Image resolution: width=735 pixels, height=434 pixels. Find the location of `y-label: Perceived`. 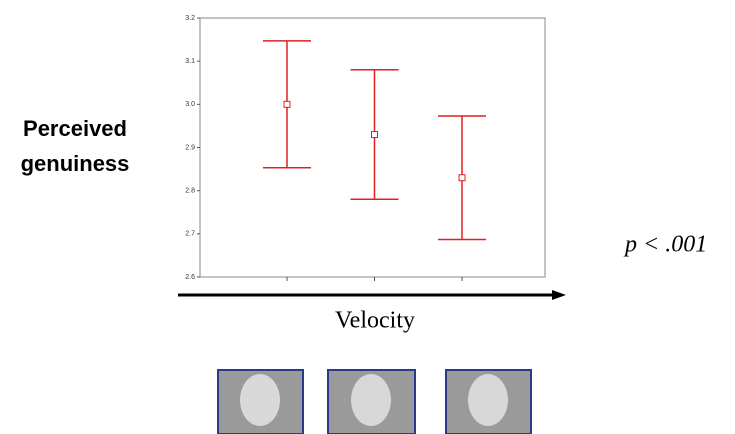

y-label: Perceived is located at coordinates (75, 128).